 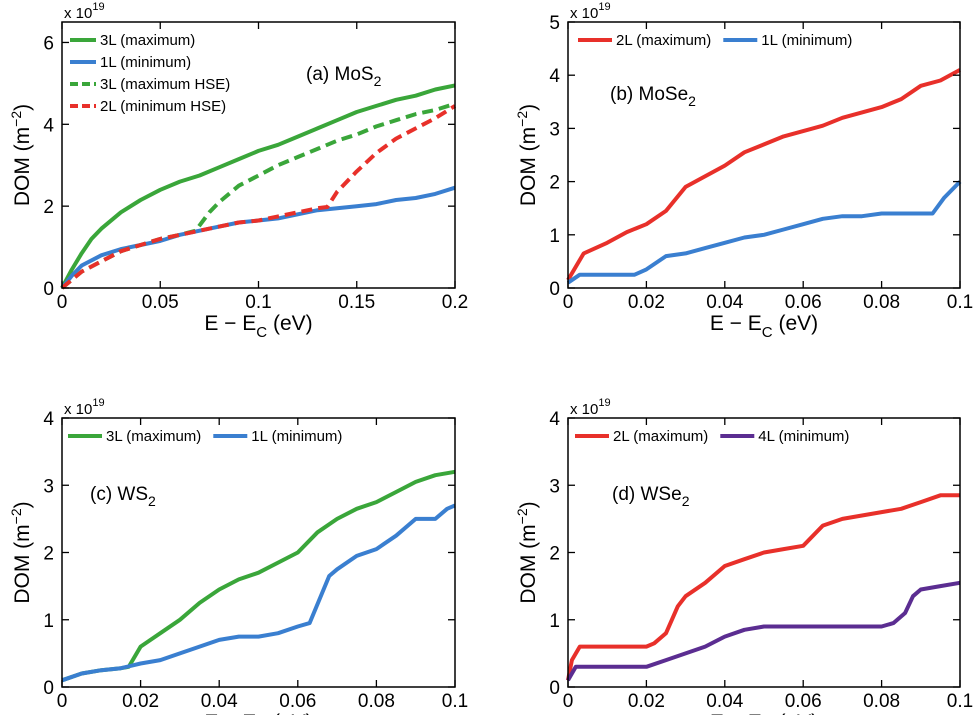 I want to click on x-tick-label: 0.2, so click(x=455, y=302).